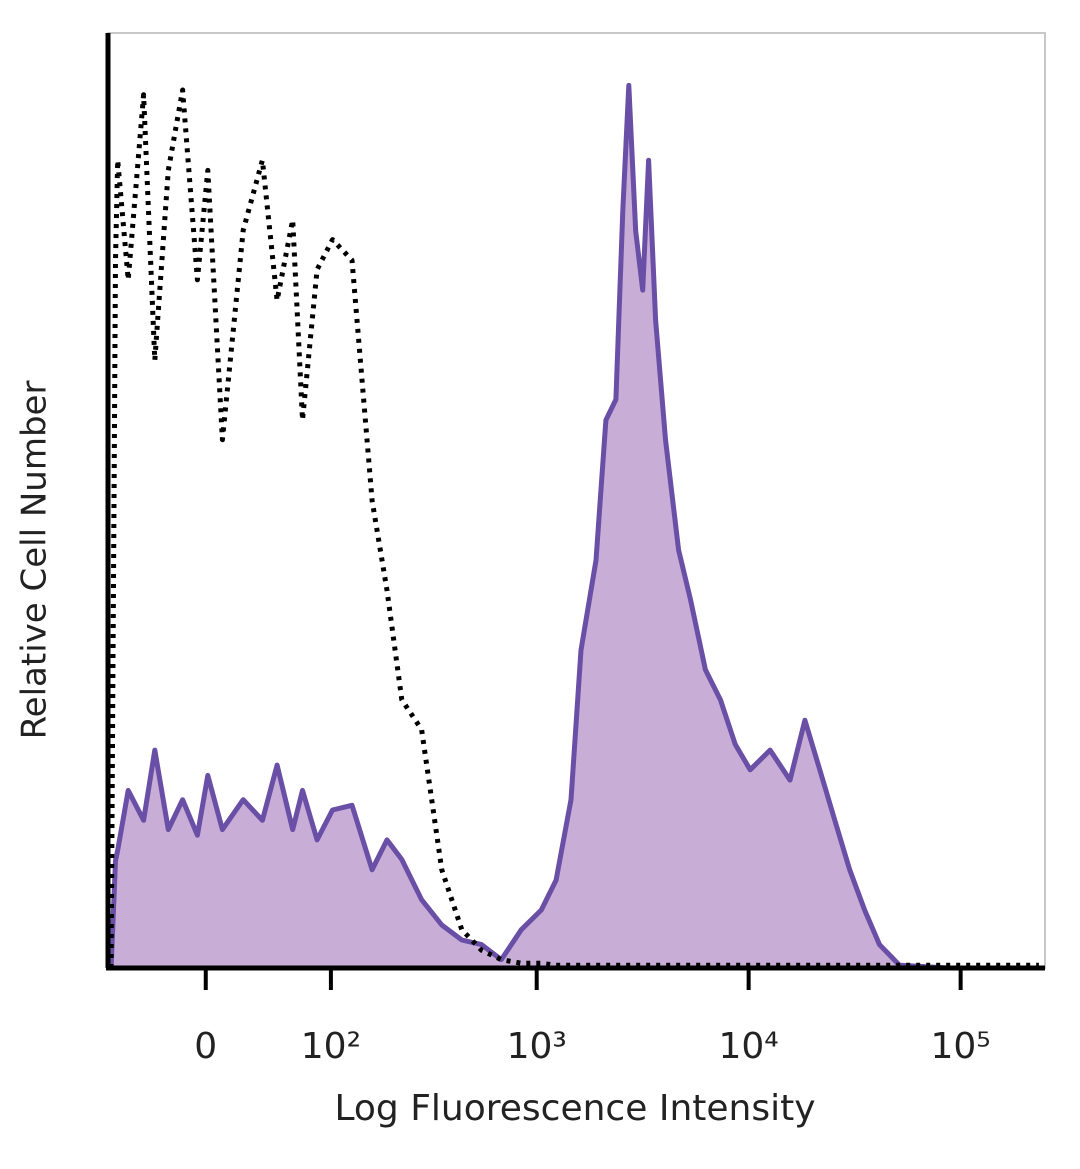 This screenshot has height=1169, width=1080. I want to click on y-axis-label: Relative Cell Number, so click(35, 560).